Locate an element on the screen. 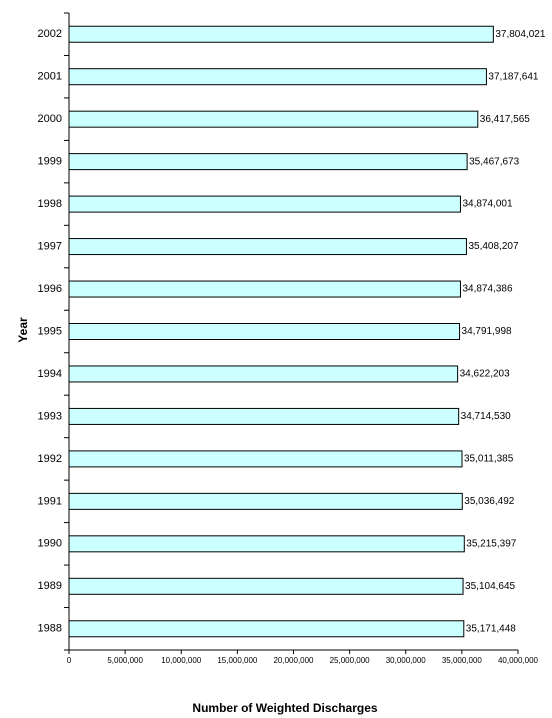  x-tick-label: 35,000,000 is located at coordinates (462, 660).